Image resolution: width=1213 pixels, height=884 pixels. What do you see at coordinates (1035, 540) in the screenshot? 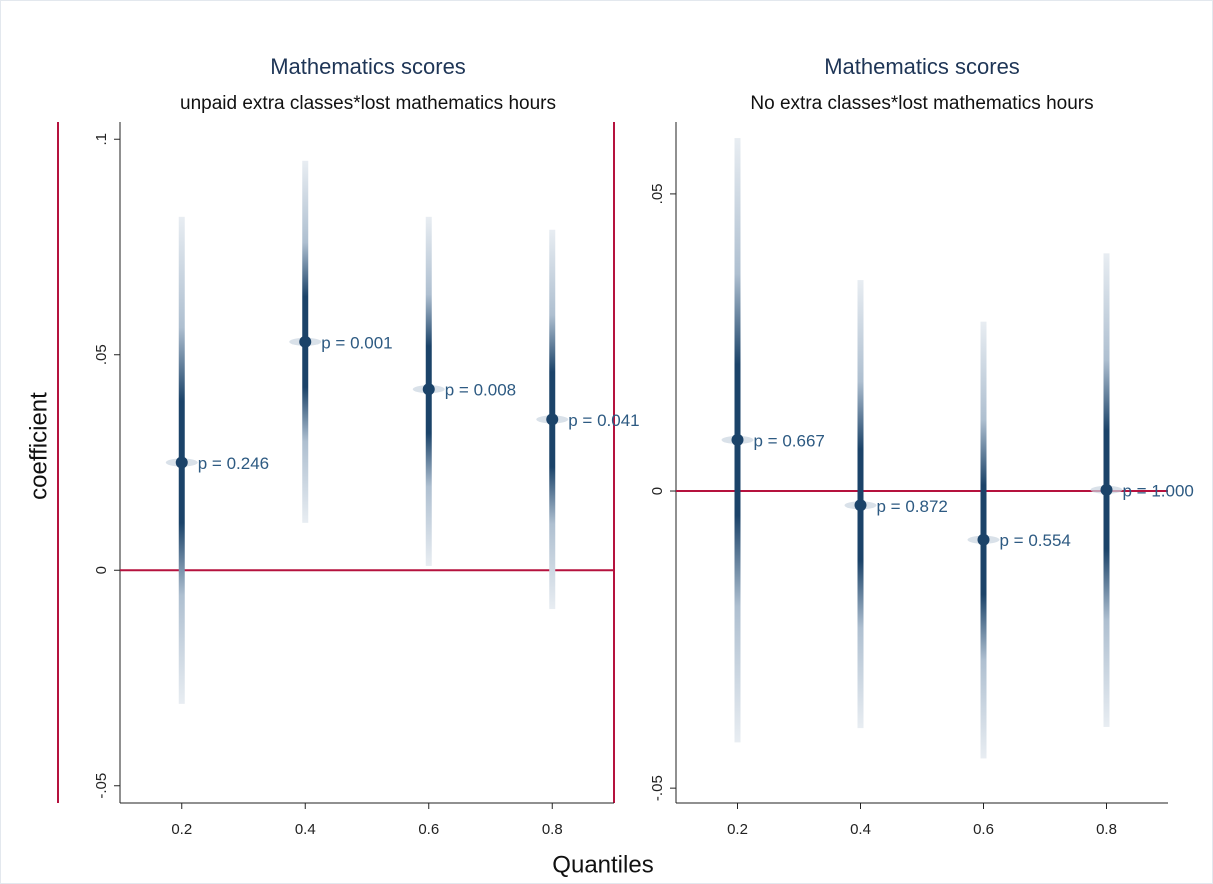
I see `p-value-label: p = 0.554` at bounding box center [1035, 540].